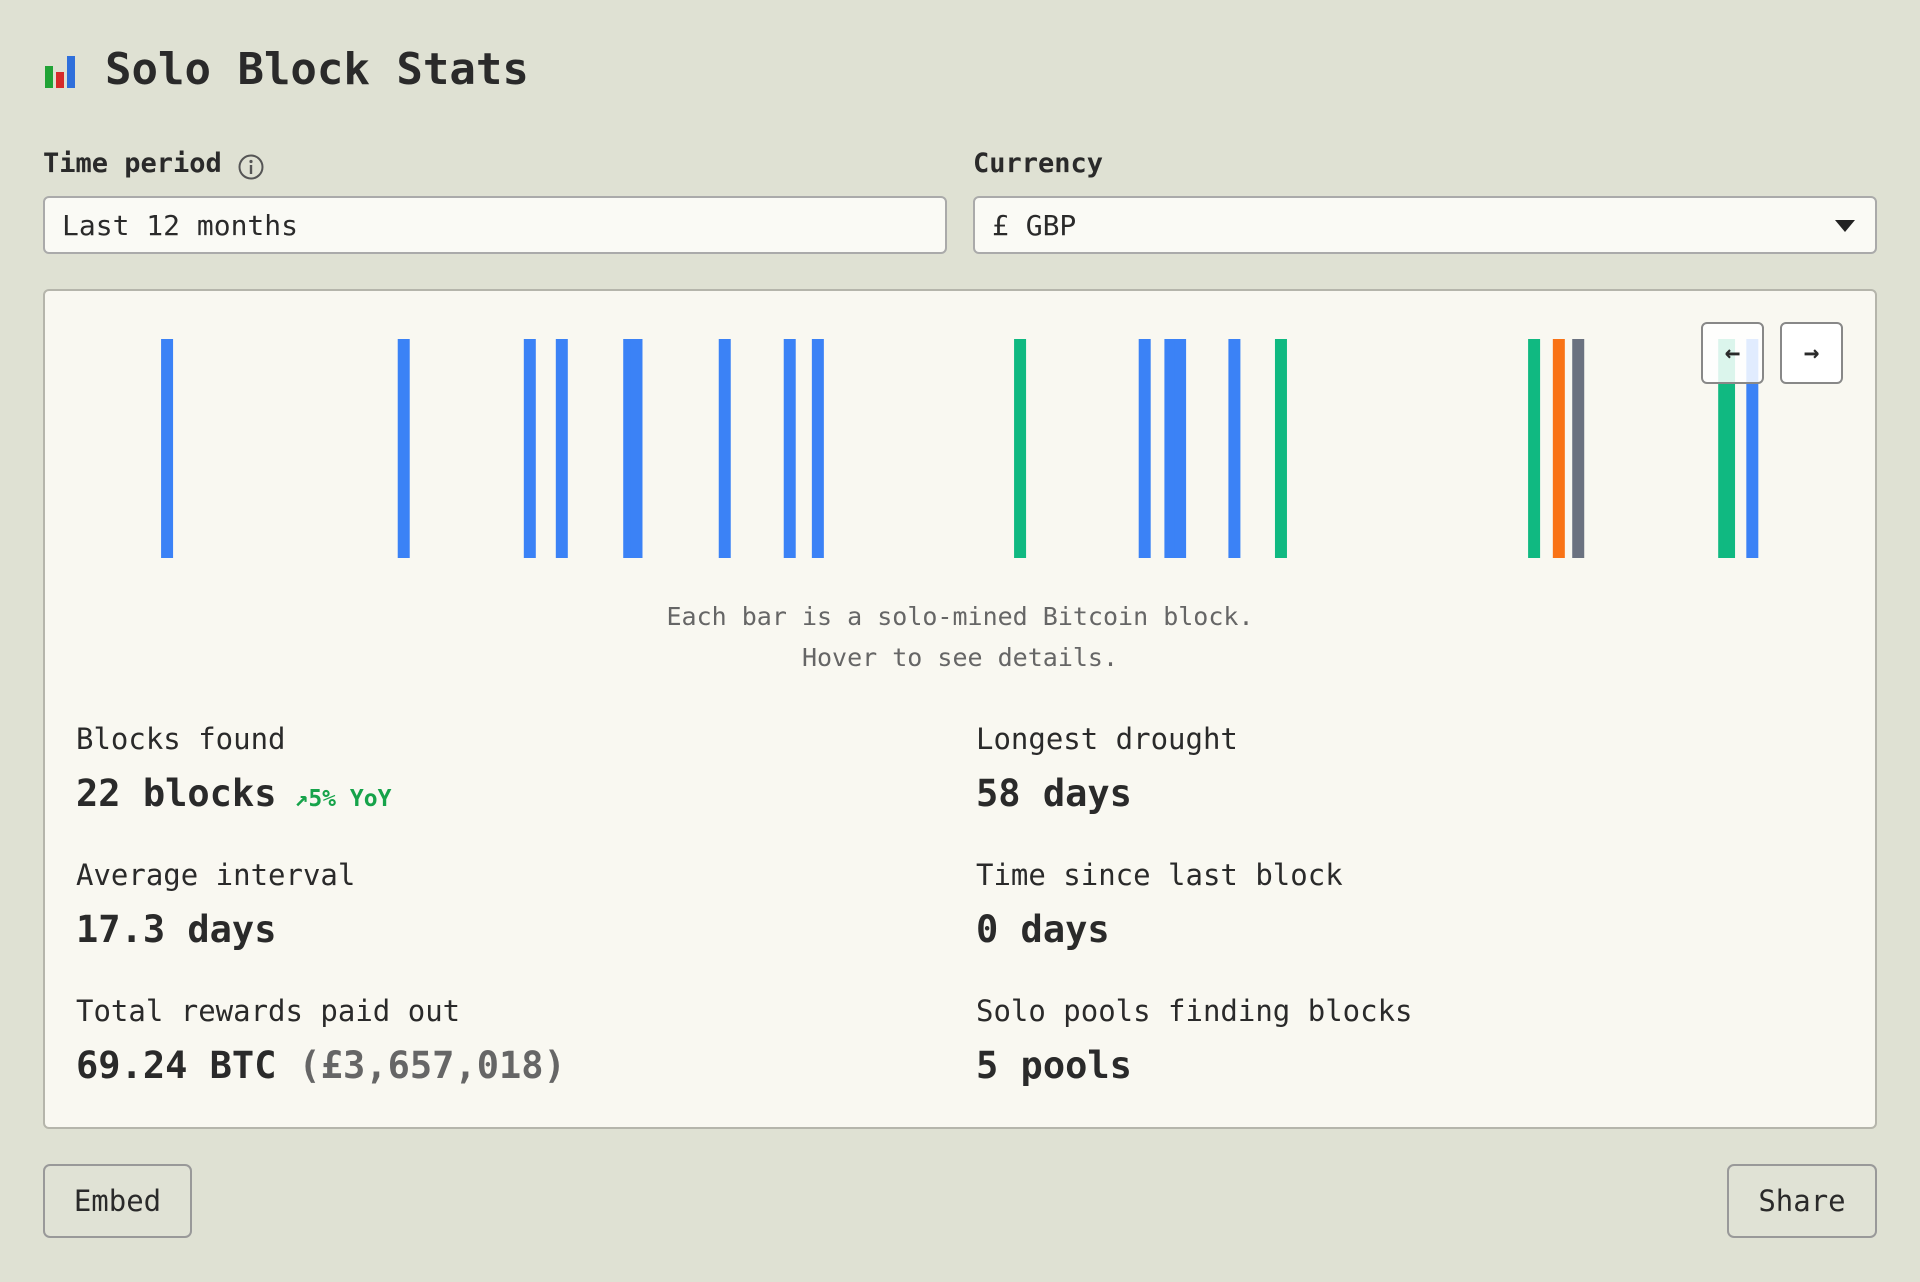  I want to click on stat-secondary: (£3,657,018), so click(432, 1065).